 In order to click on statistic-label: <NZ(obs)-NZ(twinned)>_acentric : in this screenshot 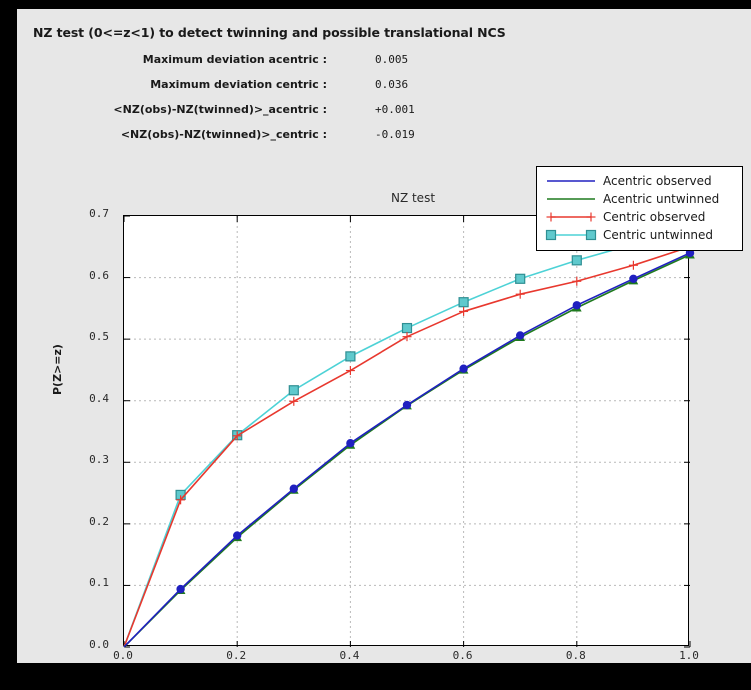, I will do `click(220, 109)`.